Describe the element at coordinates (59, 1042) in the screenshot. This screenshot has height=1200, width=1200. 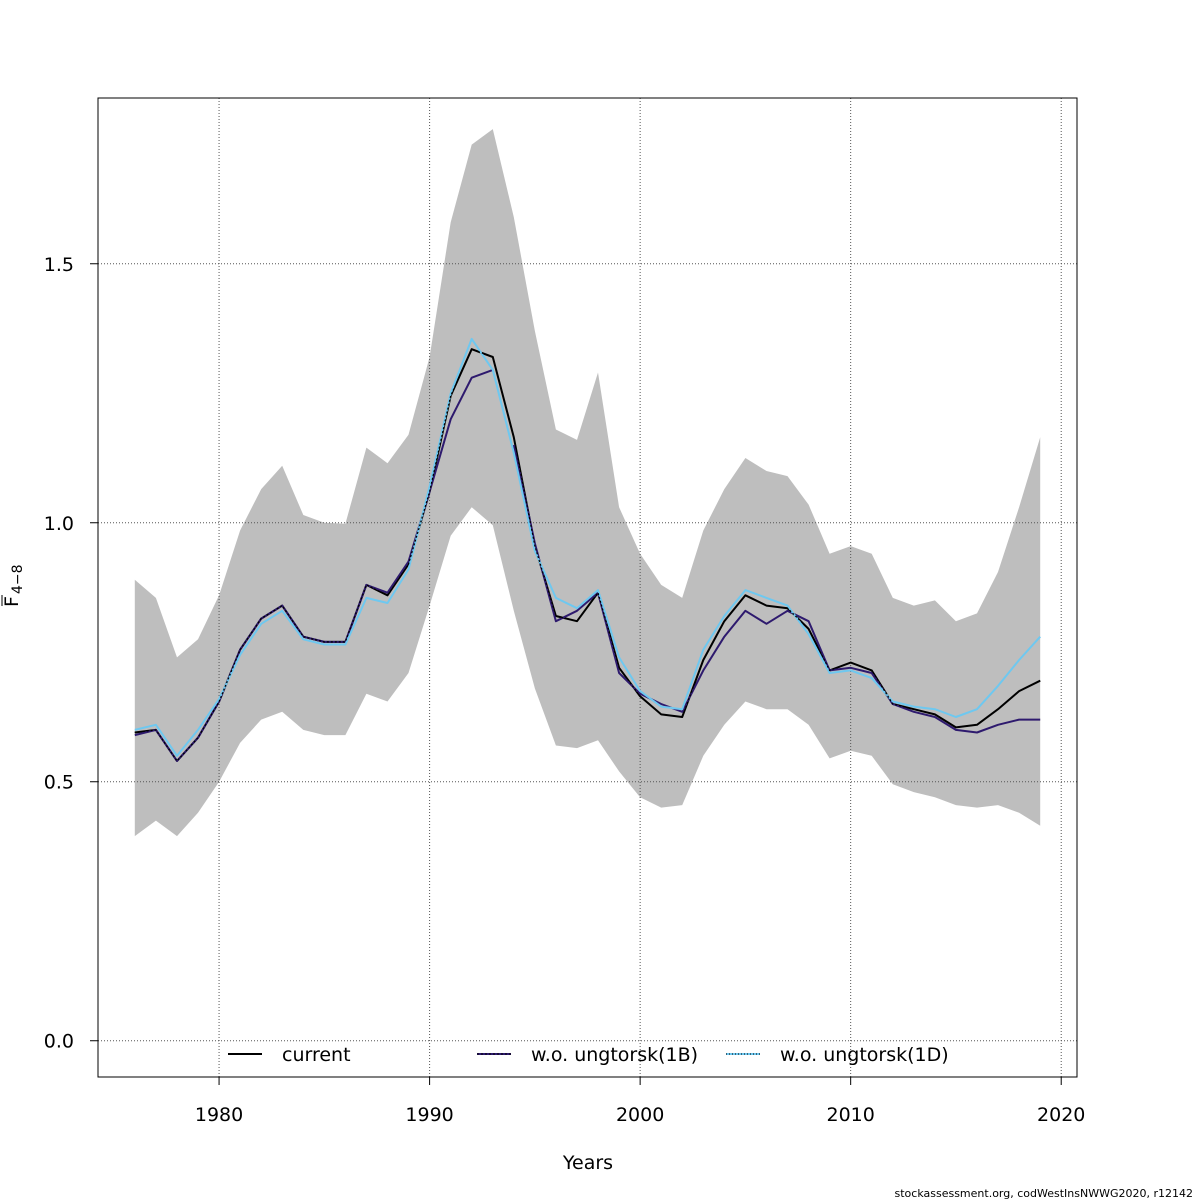
I see `y-tick-label-0.0: 0.0` at that location.